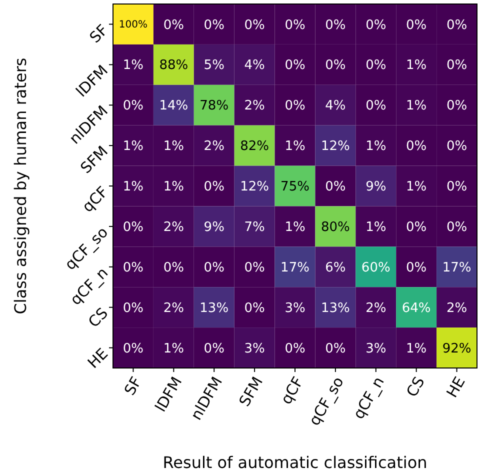 The width and height of the screenshot is (484, 476). What do you see at coordinates (255, 146) in the screenshot?
I see `data-label: 82%` at bounding box center [255, 146].